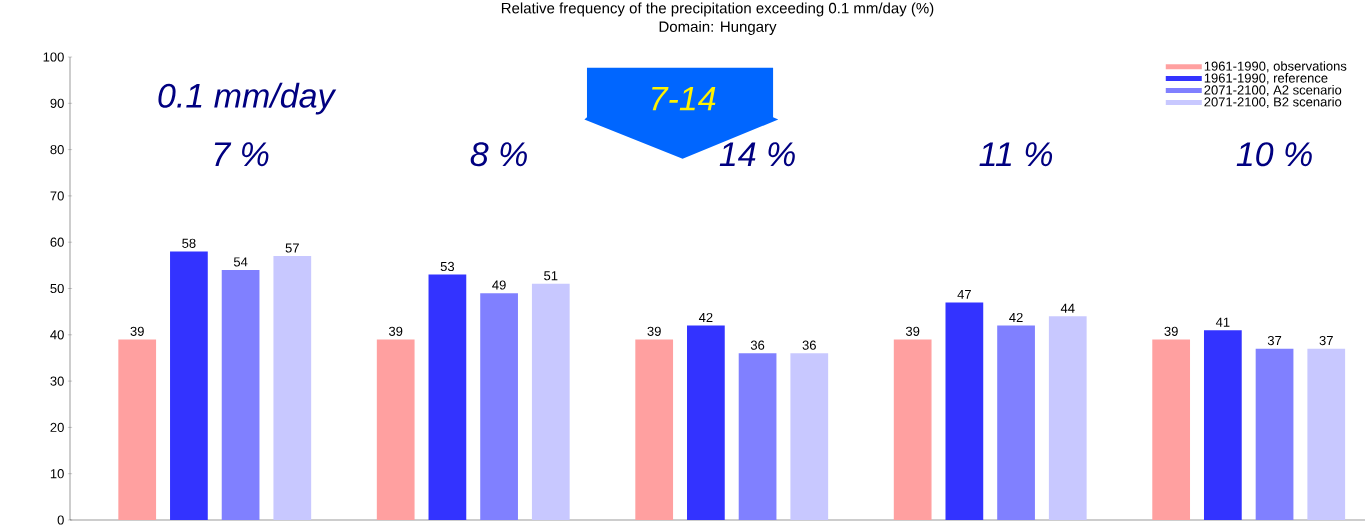 This screenshot has height=530, width=1372. What do you see at coordinates (57, 149) in the screenshot?
I see `y-tick-label: 80` at bounding box center [57, 149].